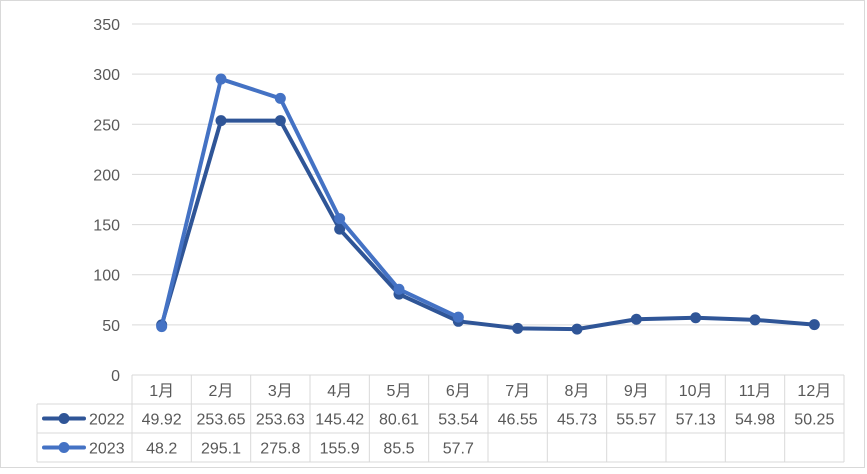 The width and height of the screenshot is (867, 474). What do you see at coordinates (636, 420) in the screenshot?
I see `table-cell-value: 55.57` at bounding box center [636, 420].